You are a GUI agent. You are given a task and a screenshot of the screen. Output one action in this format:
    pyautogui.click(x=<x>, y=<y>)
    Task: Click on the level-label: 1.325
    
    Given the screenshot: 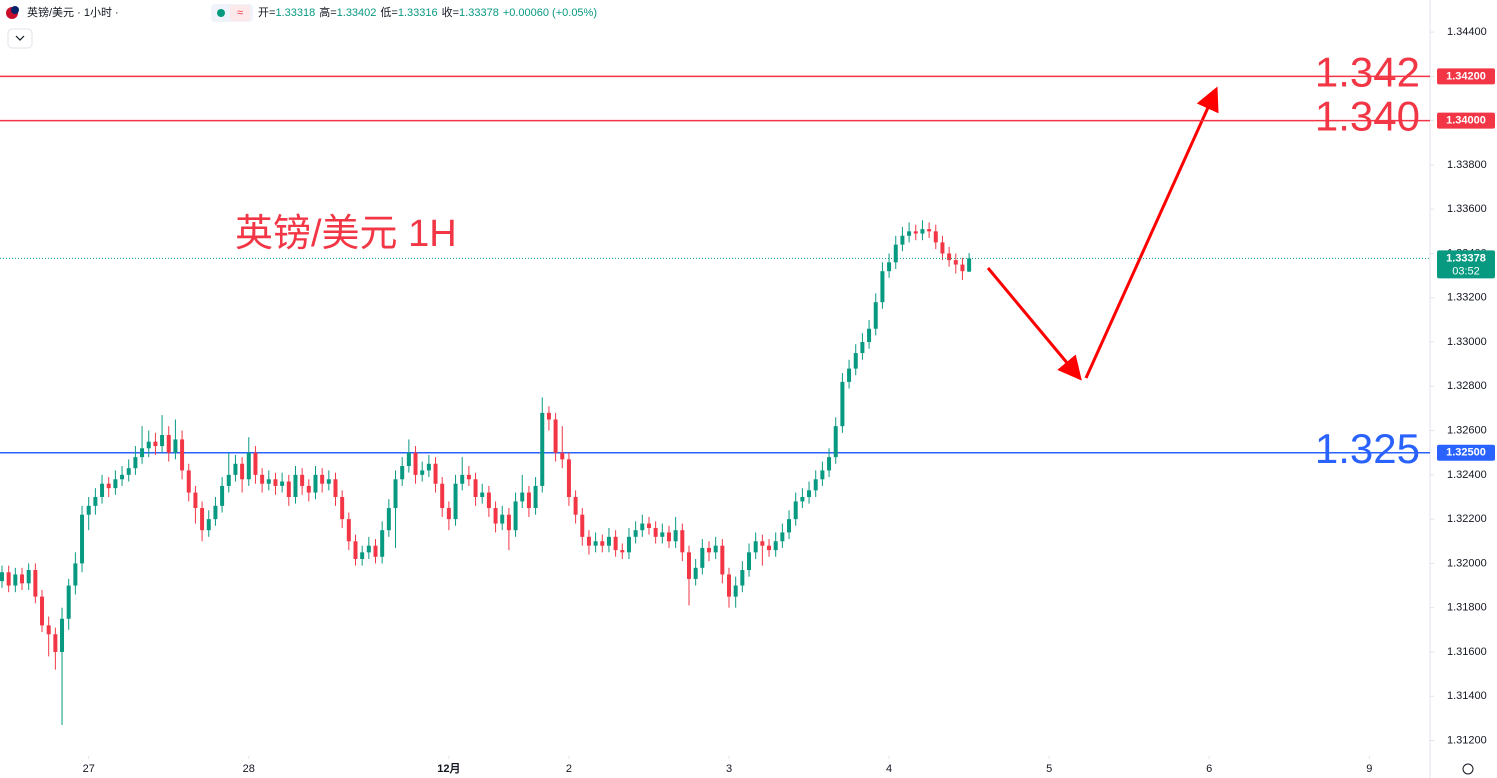 What is the action you would take?
    pyautogui.click(x=1367, y=448)
    